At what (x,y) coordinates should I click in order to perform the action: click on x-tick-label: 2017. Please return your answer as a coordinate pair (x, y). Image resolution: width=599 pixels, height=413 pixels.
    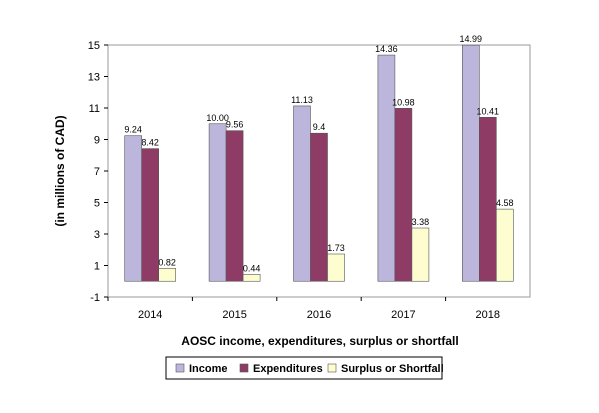
    Looking at the image, I should click on (403, 315).